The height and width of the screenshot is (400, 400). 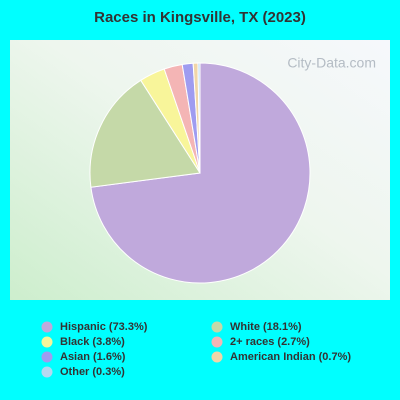 I want to click on legend-label: Other (0.3%), so click(x=92, y=372).